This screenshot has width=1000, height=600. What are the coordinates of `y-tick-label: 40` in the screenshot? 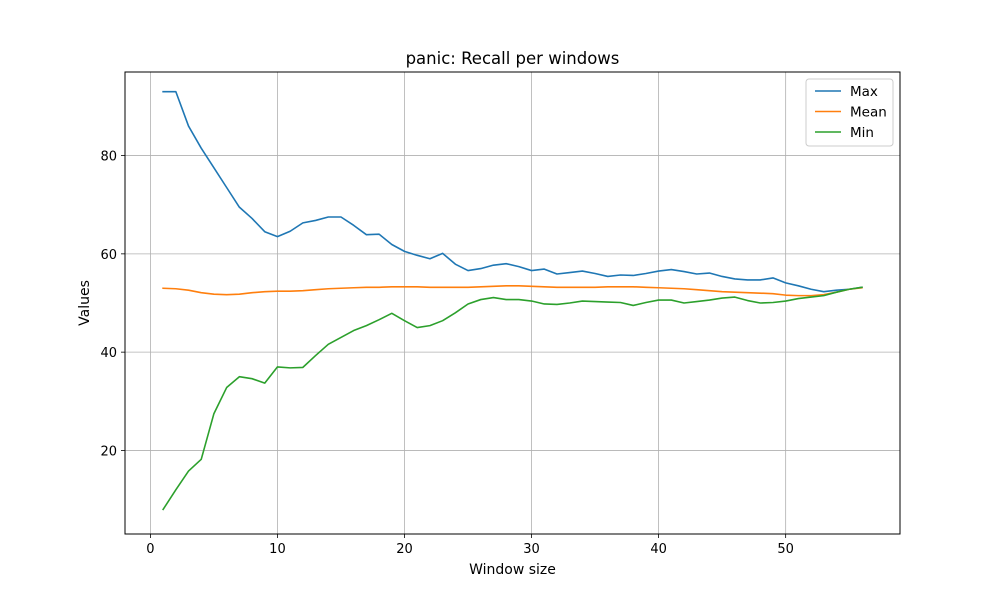 It's located at (108, 353).